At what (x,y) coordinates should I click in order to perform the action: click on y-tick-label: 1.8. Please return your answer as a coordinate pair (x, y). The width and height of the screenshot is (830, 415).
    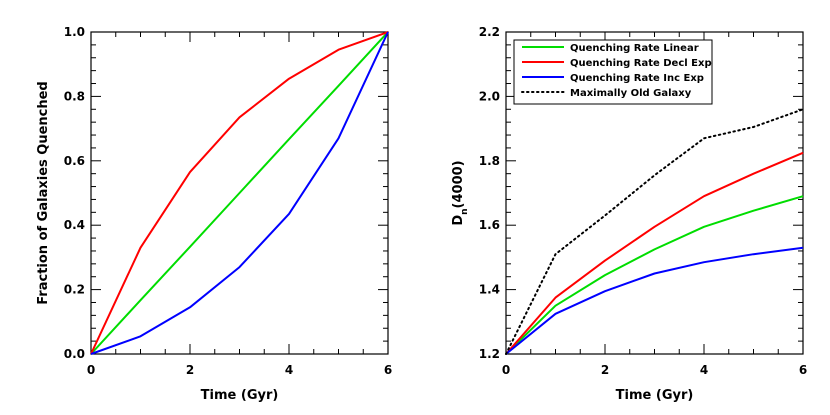
    Looking at the image, I should click on (489, 161).